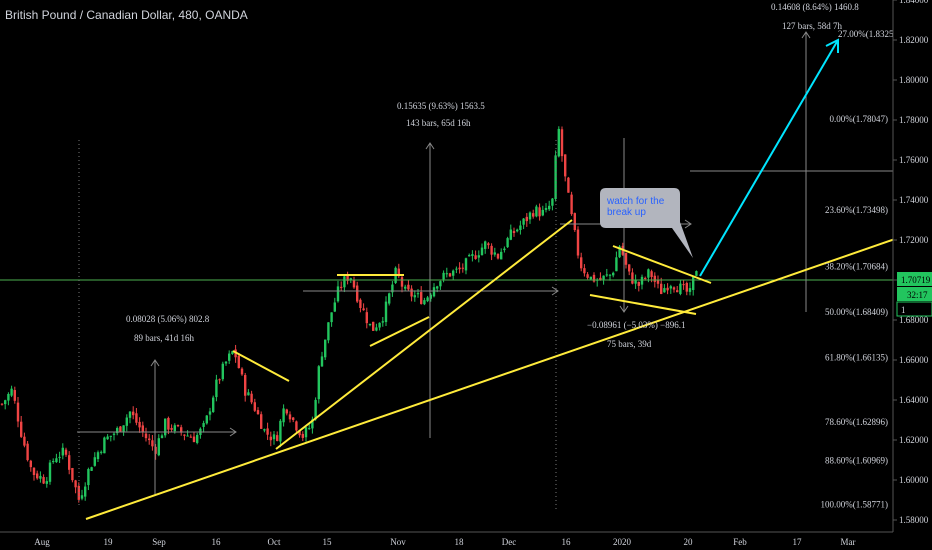  Describe the element at coordinates (261, 366) in the screenshot. I see `sept-resistance-line` at that location.